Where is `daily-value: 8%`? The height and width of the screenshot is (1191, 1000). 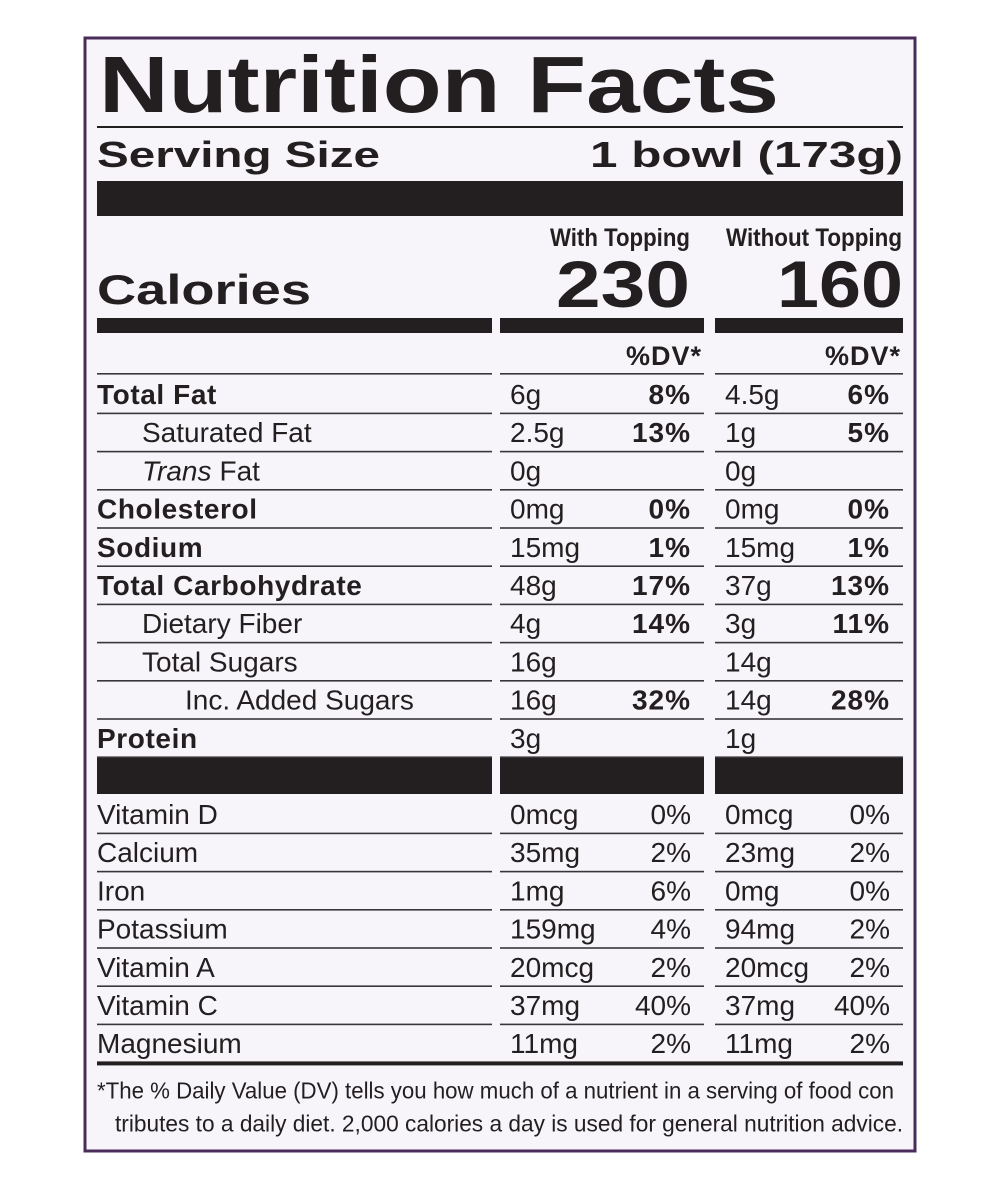 daily-value: 8% is located at coordinates (670, 394).